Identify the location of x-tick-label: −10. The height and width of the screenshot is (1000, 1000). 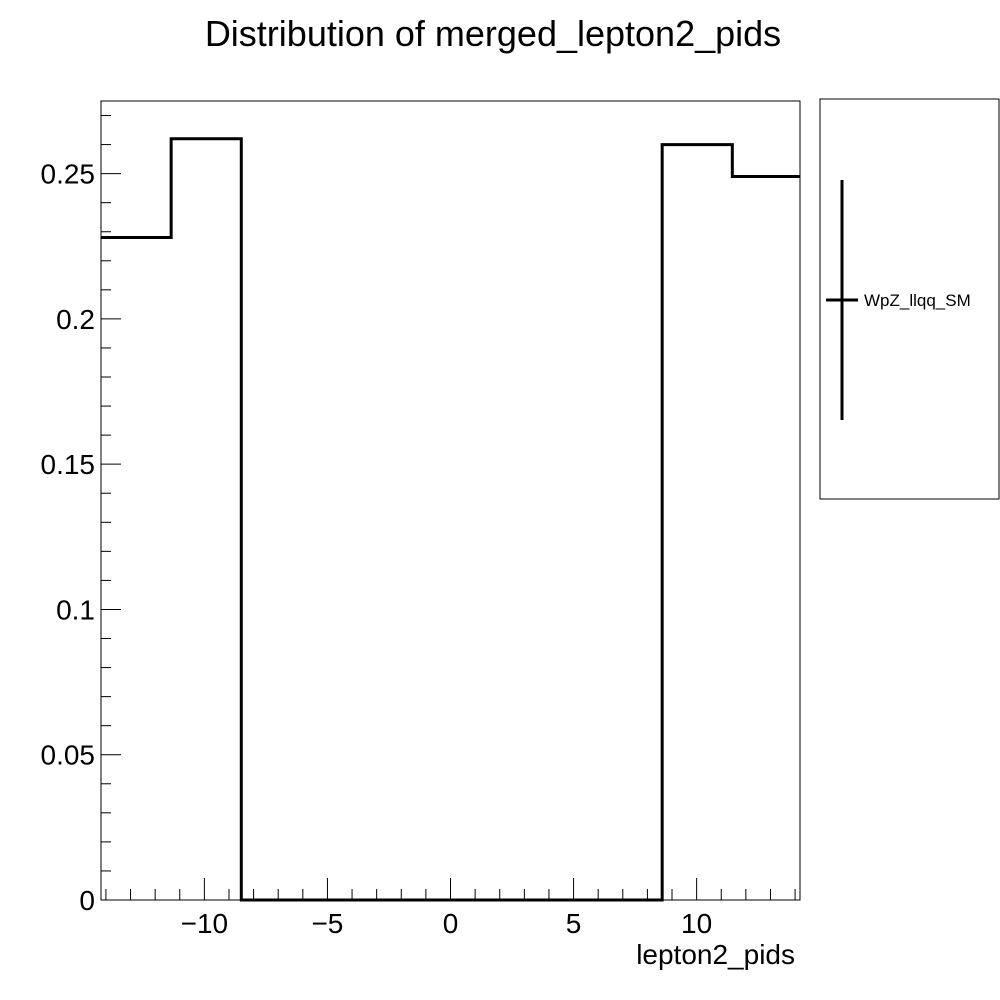
(205, 923).